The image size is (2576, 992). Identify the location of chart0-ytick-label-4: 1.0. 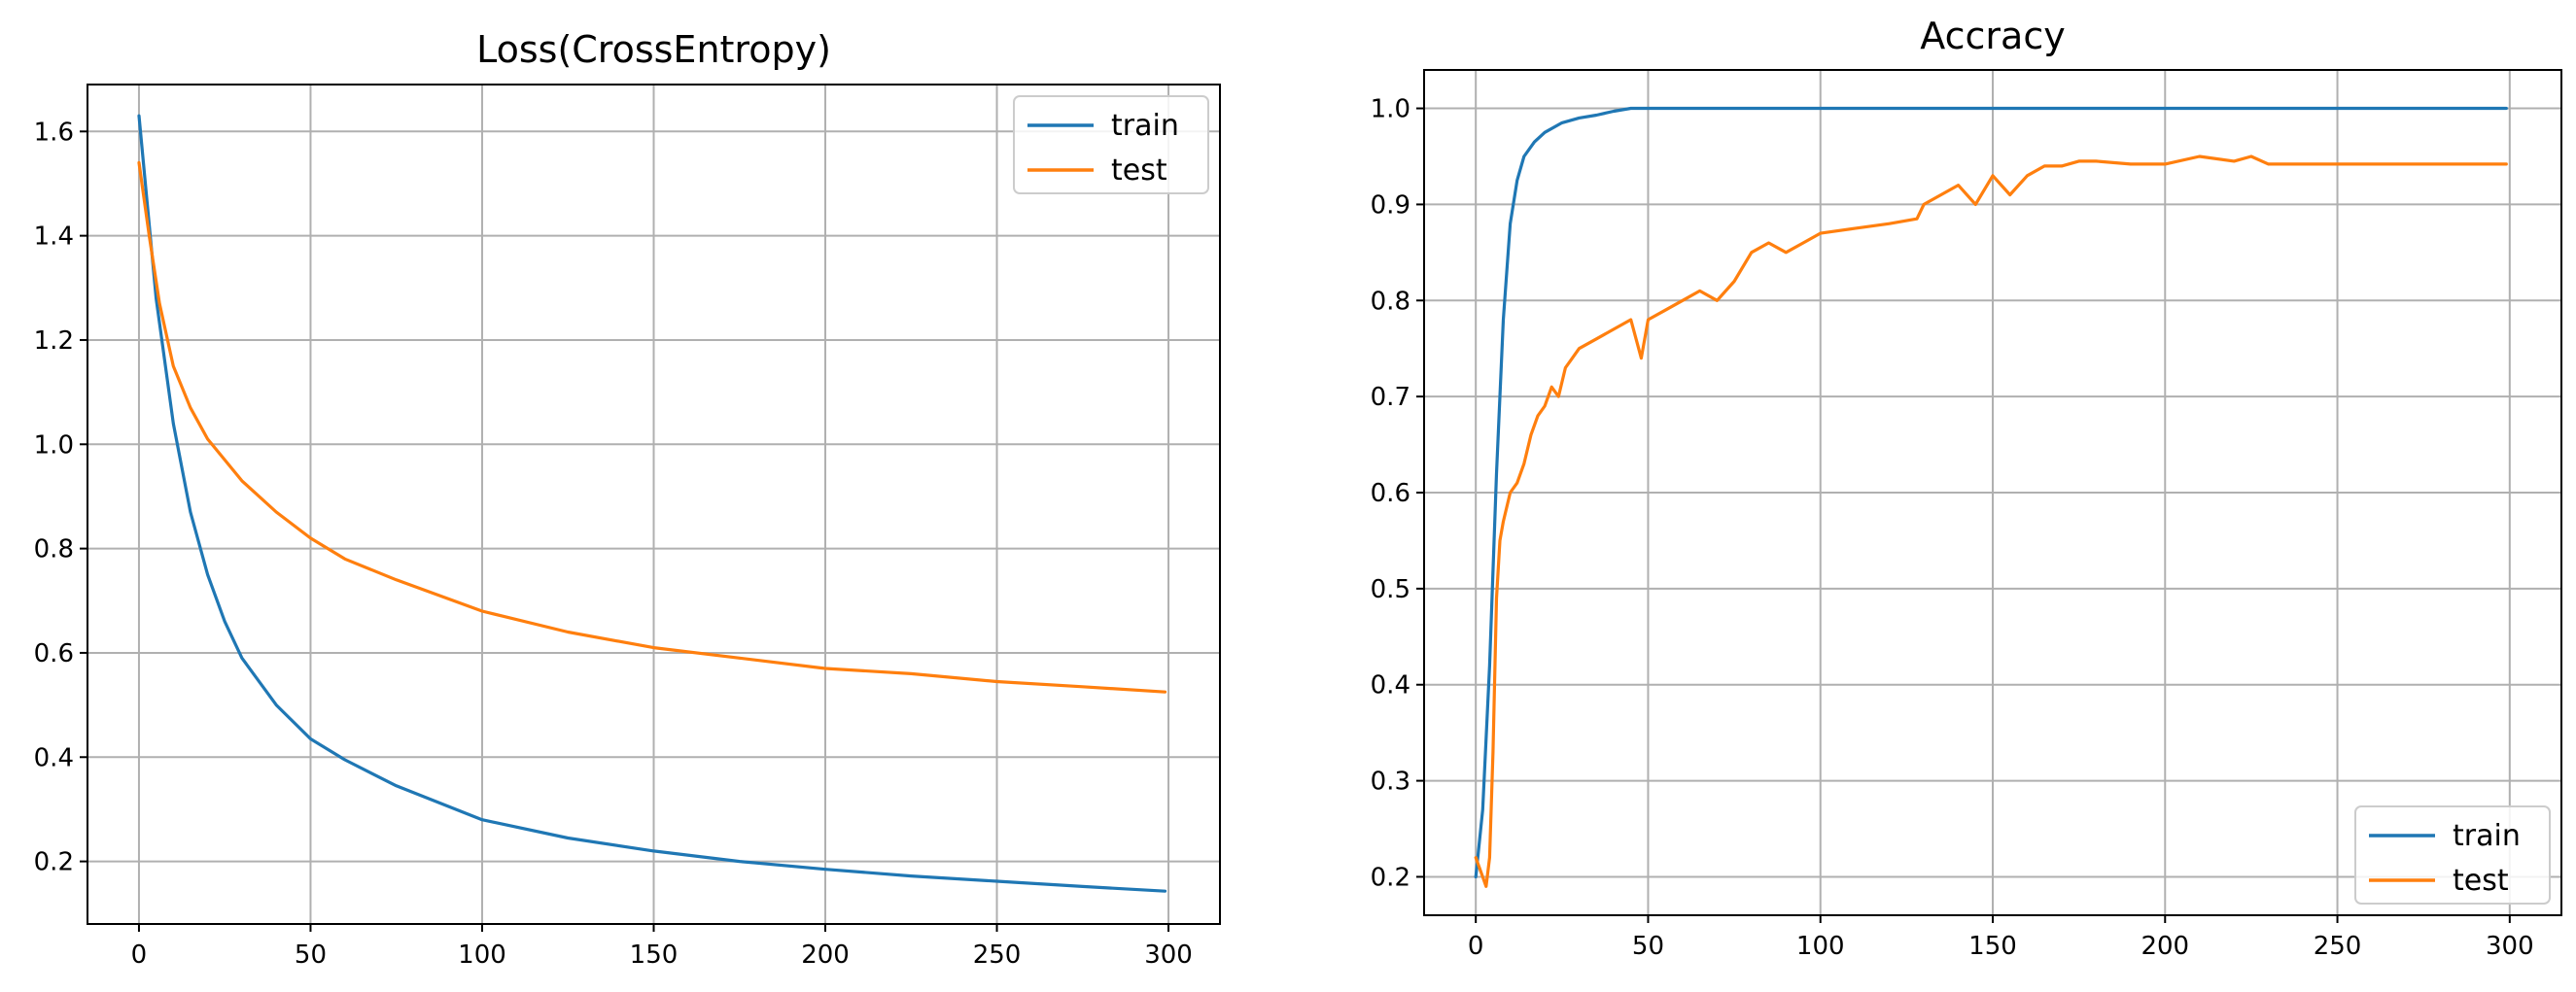
(54, 445).